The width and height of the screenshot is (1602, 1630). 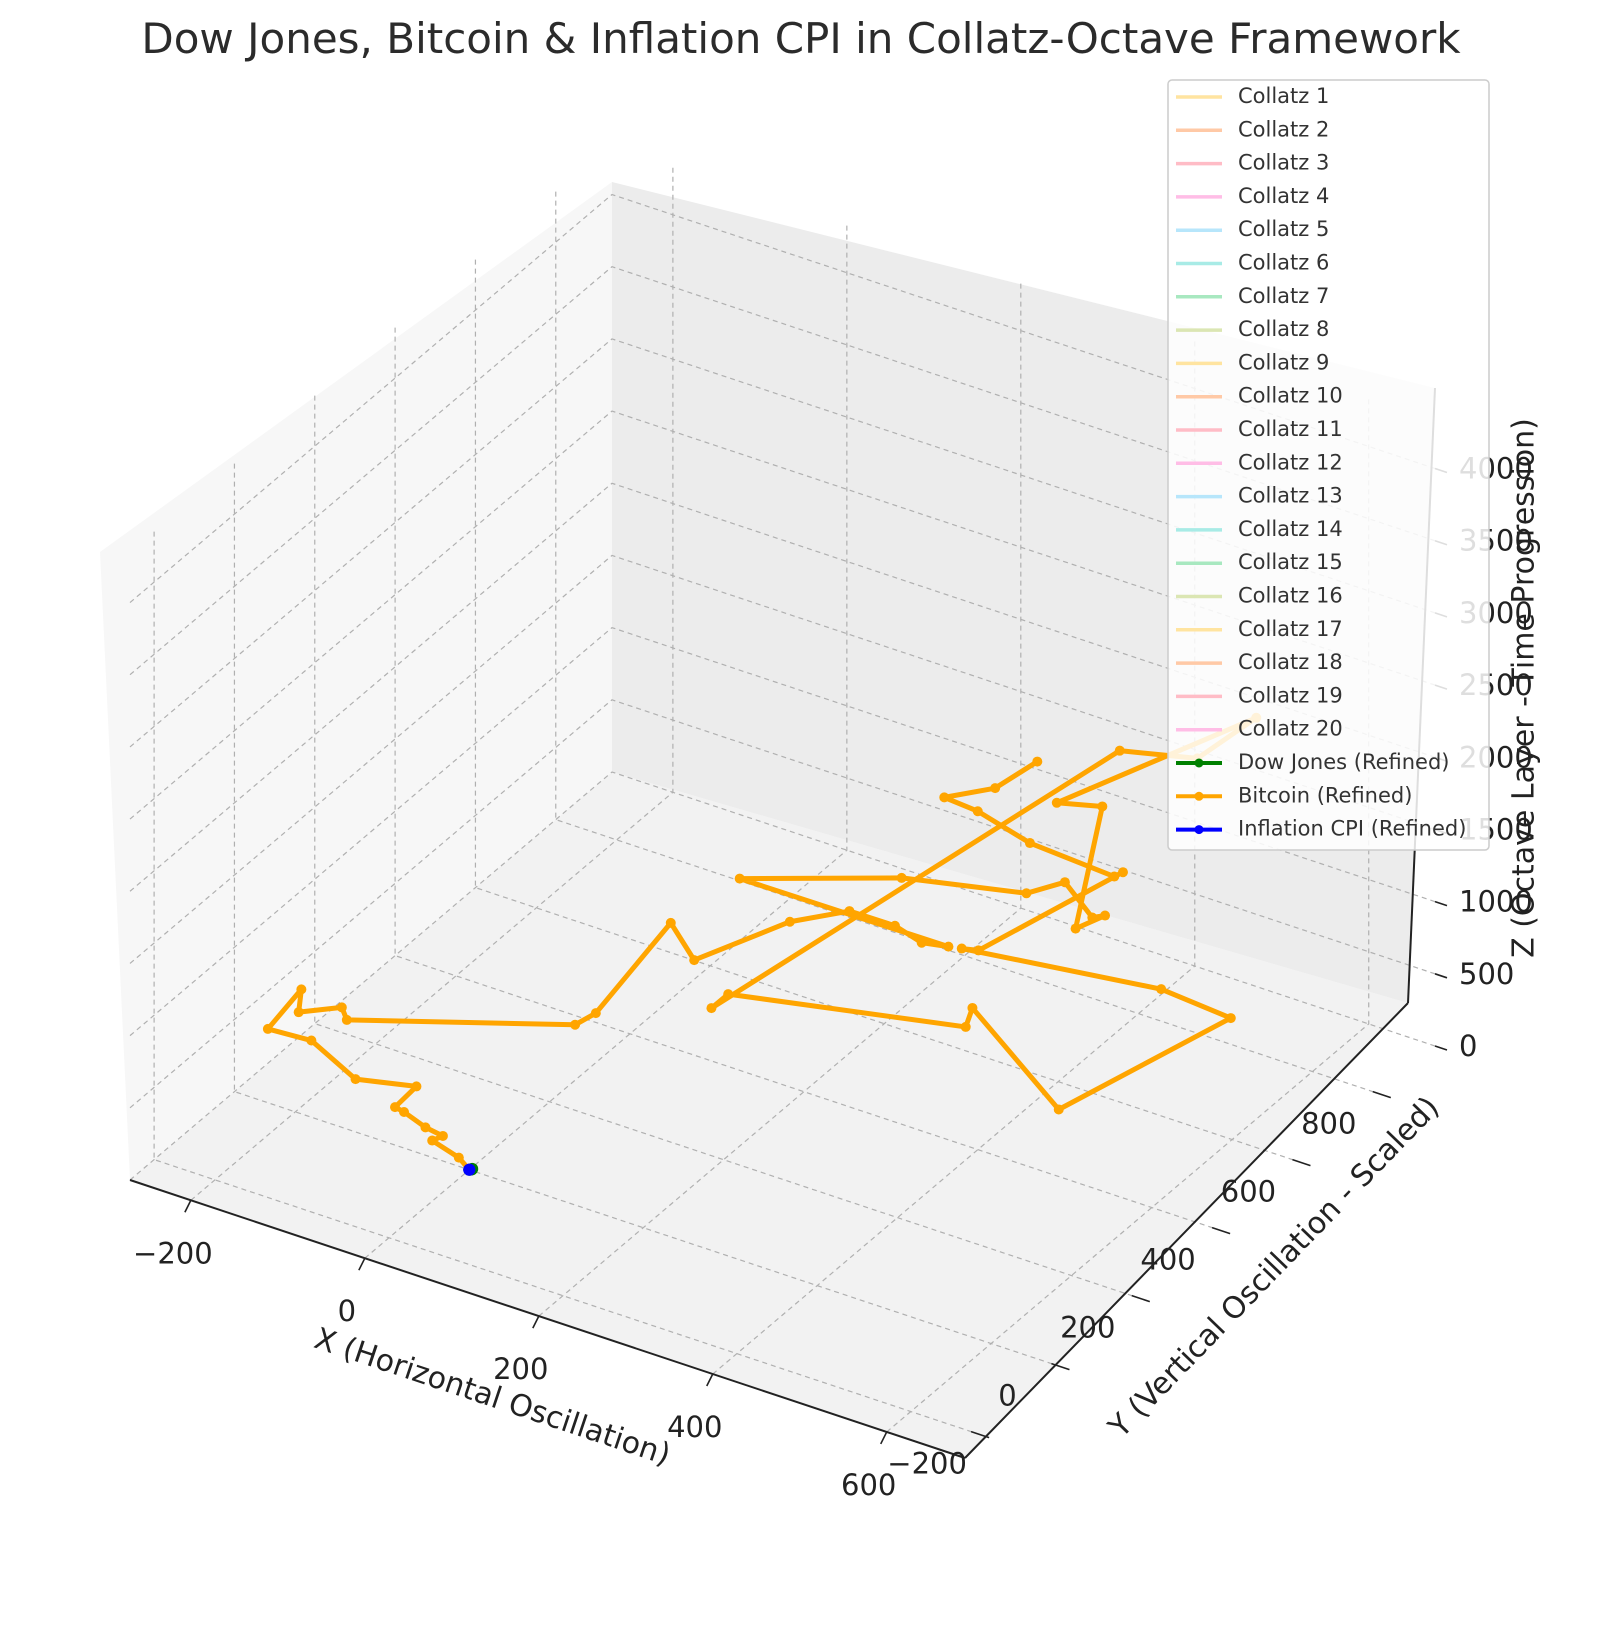 What do you see at coordinates (1290, 629) in the screenshot?
I see `legend-label: Collatz 17` at bounding box center [1290, 629].